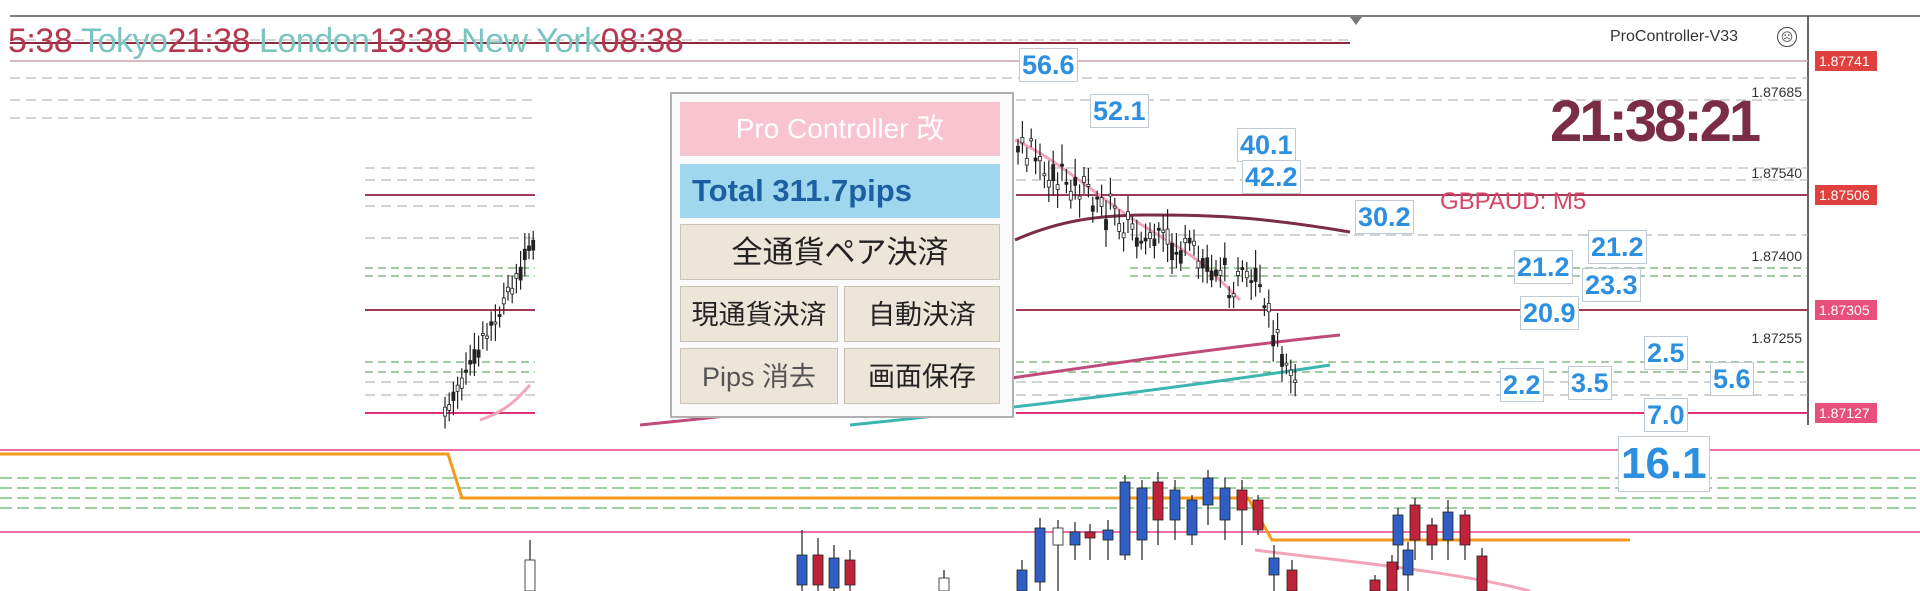 This screenshot has height=591, width=1920. I want to click on pip-label: 3.5, so click(1590, 383).